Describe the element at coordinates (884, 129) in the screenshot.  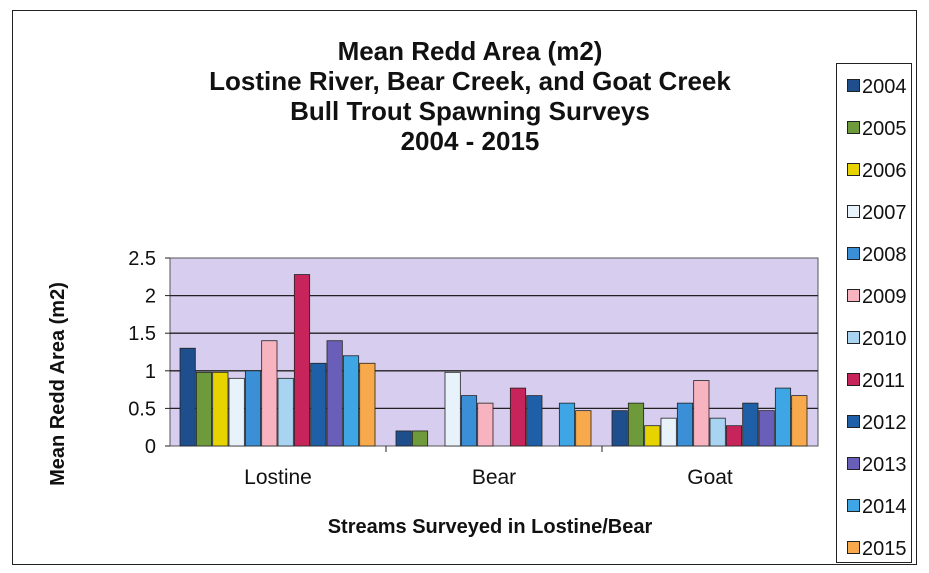
I see `legend-label: 2005` at that location.